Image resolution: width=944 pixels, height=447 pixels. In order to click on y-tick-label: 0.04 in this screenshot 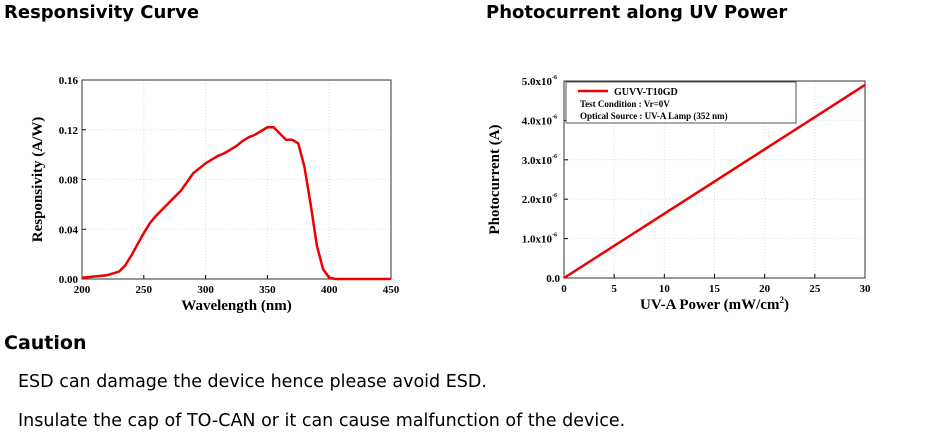, I will do `click(69, 230)`.